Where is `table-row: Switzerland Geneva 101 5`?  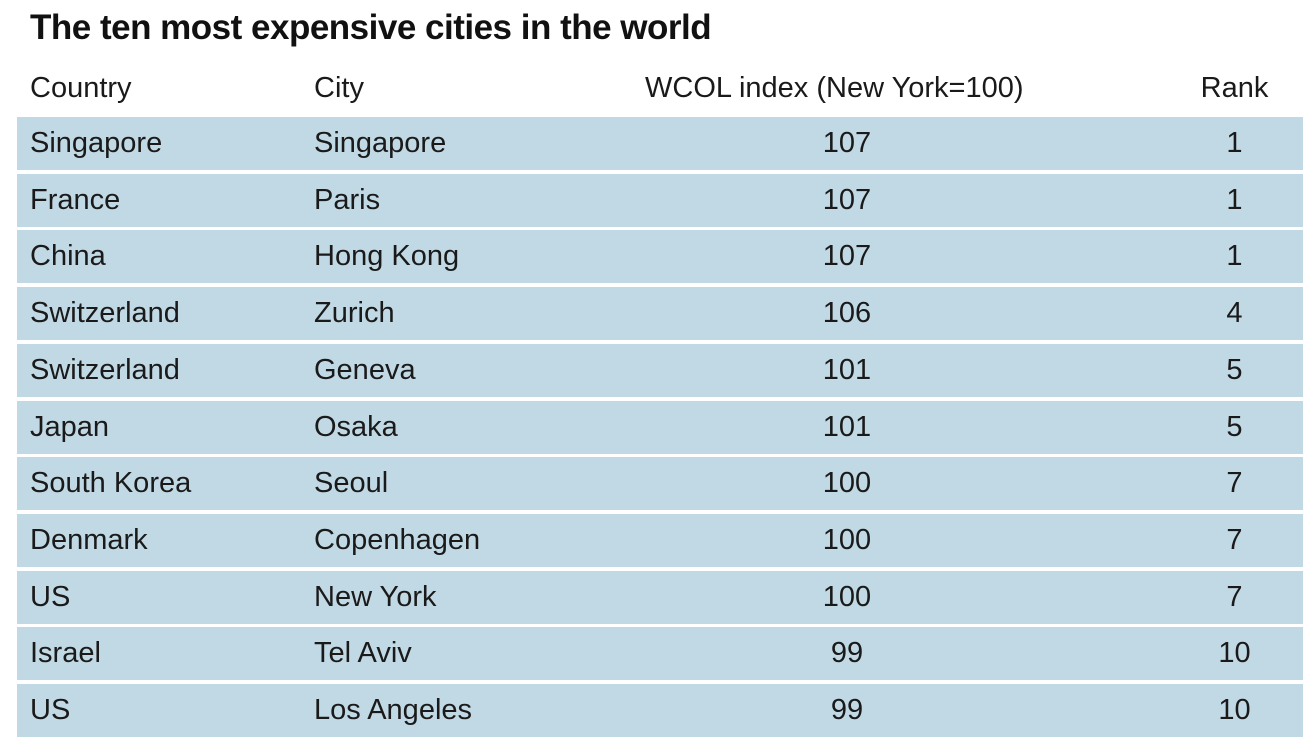
table-row: Switzerland Geneva 101 5 is located at coordinates (660, 370).